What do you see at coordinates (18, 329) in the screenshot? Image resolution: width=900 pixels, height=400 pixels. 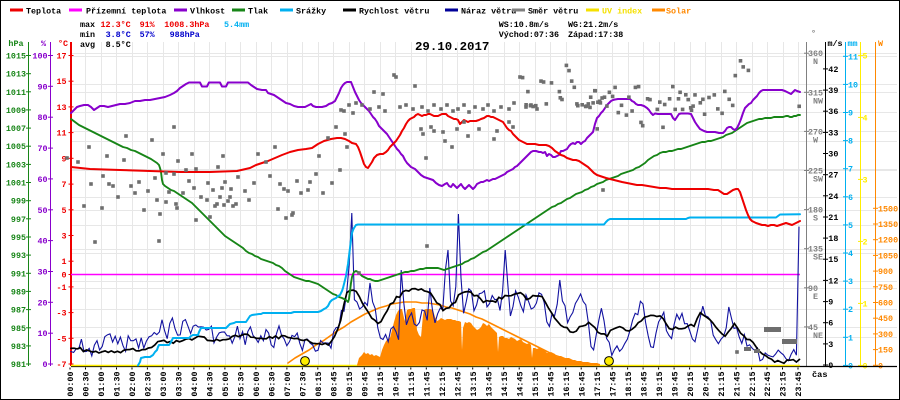 I see `svg-text: 985` at bounding box center [18, 329].